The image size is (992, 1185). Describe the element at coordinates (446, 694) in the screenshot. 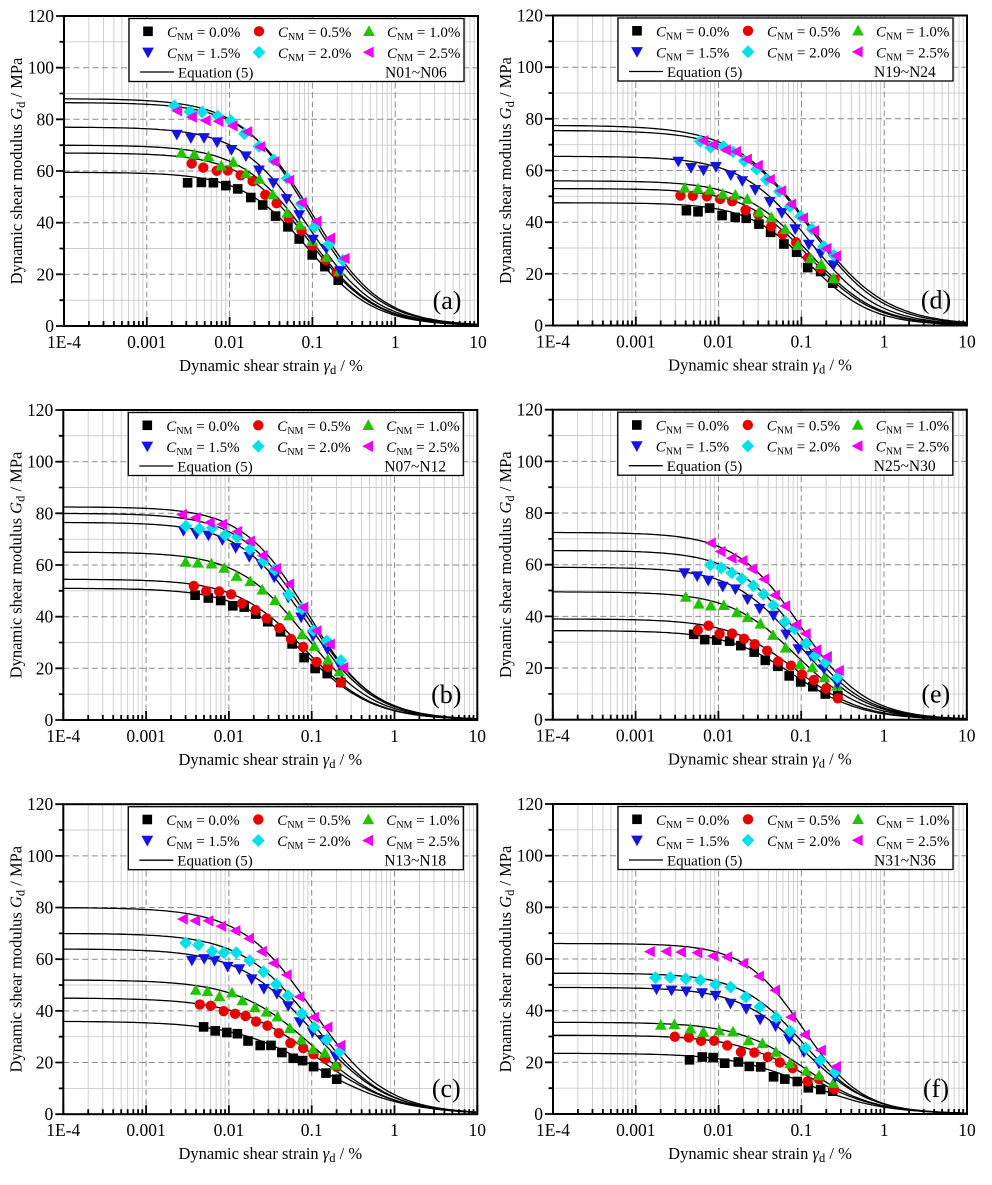

I see `svg-text: (b)` at that location.